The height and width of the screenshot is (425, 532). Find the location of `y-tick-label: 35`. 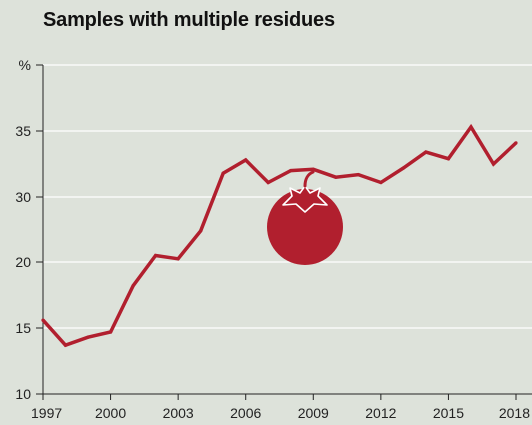

y-tick-label: 35 is located at coordinates (23, 131).